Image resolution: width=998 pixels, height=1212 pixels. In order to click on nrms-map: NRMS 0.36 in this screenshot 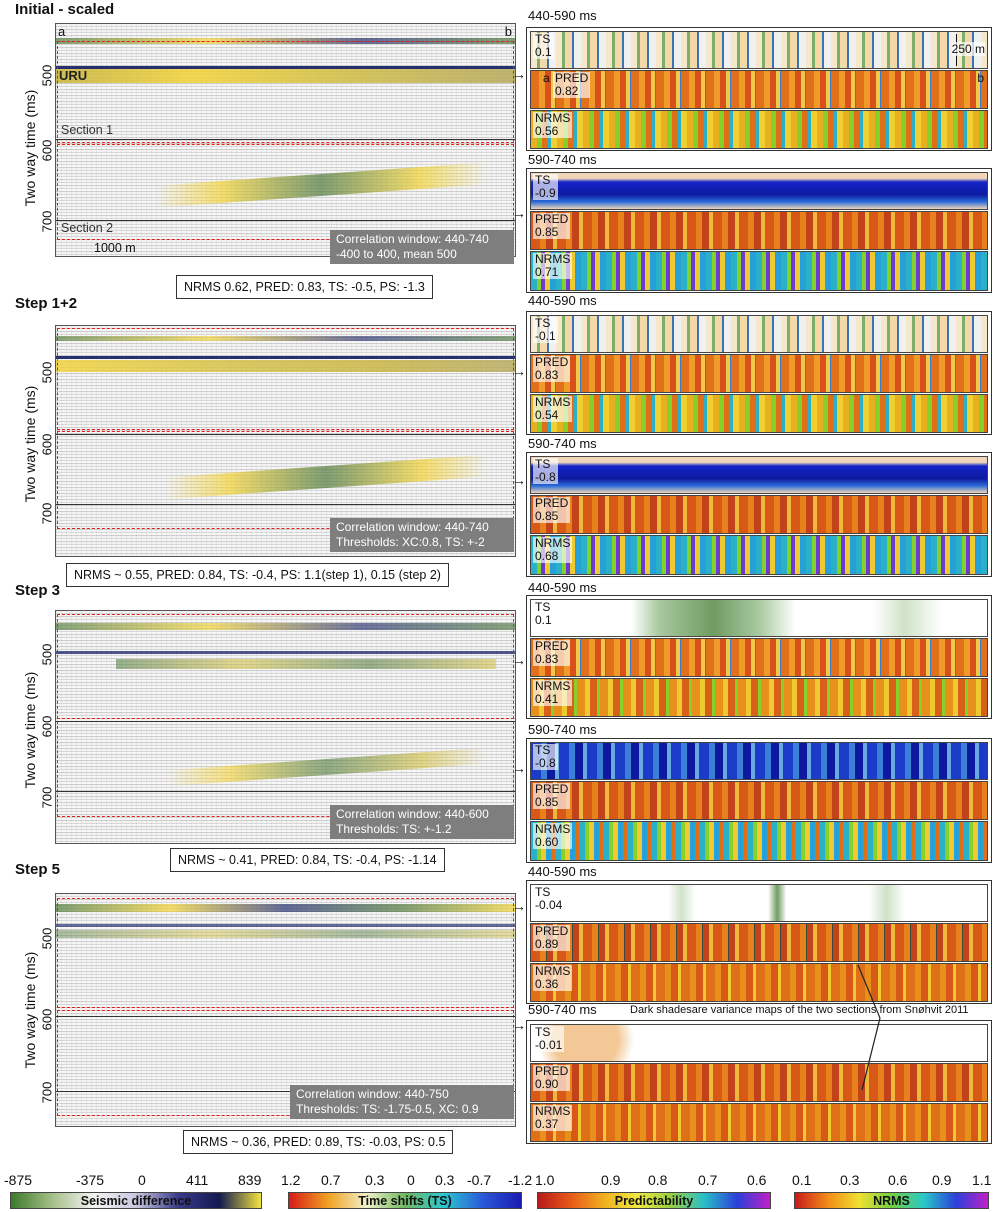, I will do `click(759, 982)`.